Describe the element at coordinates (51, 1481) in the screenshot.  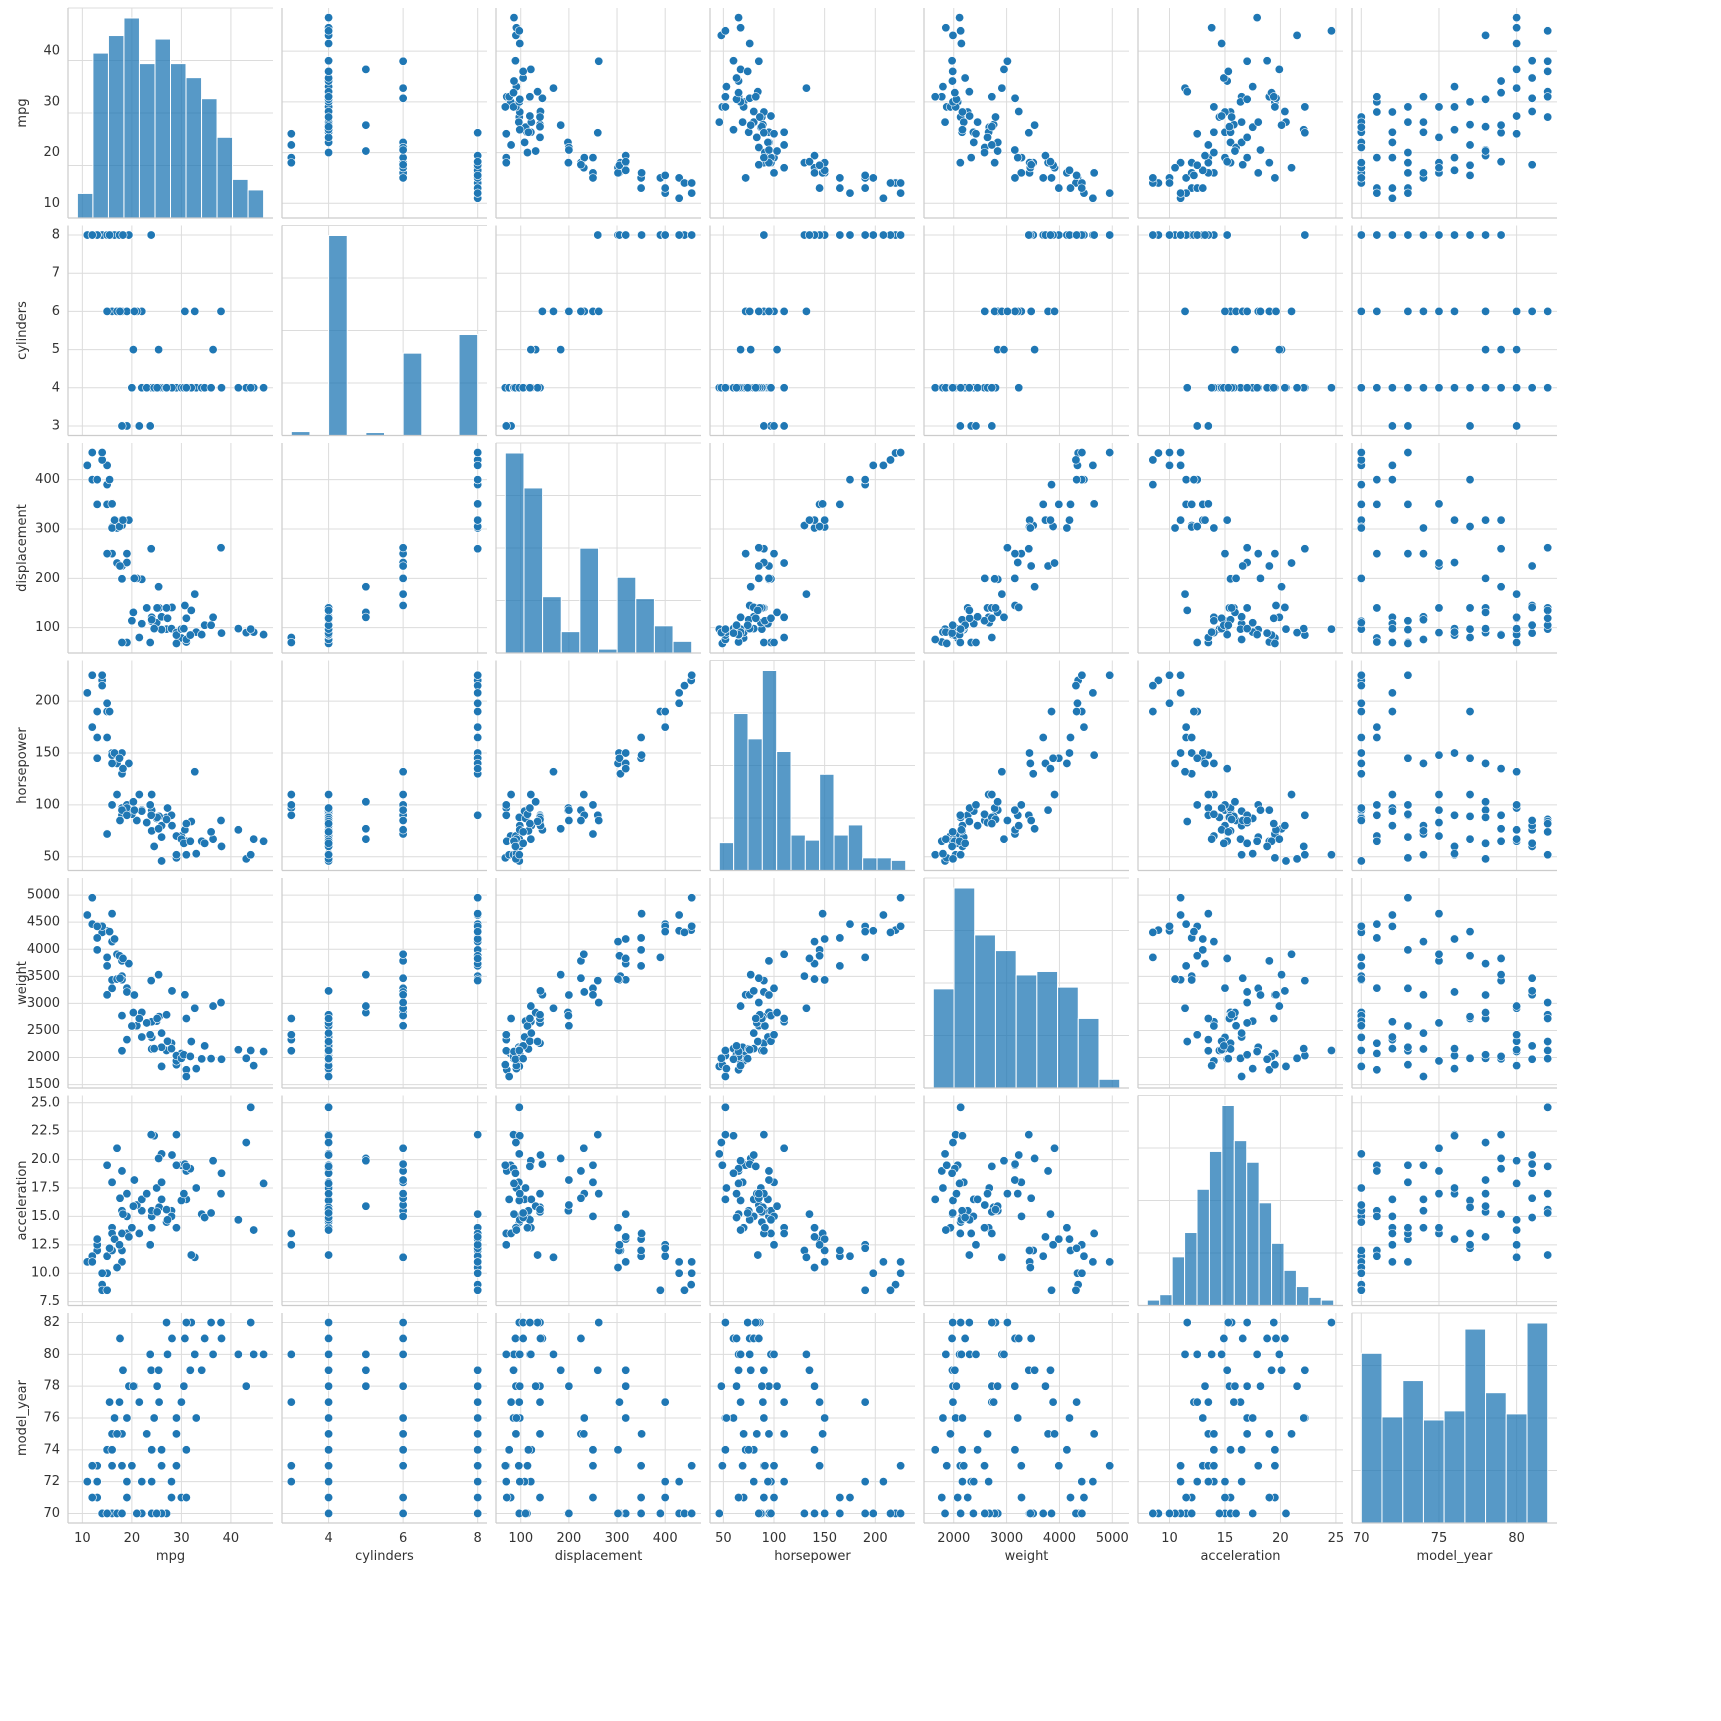
I see `y-tick-label: 72` at that location.